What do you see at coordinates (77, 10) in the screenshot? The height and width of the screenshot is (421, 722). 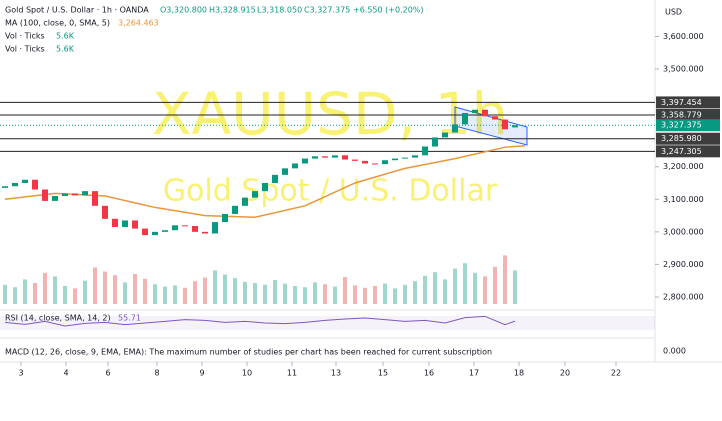 I see `symbol: Gold Spot / U.S. Dollar · 1h · OANDA` at bounding box center [77, 10].